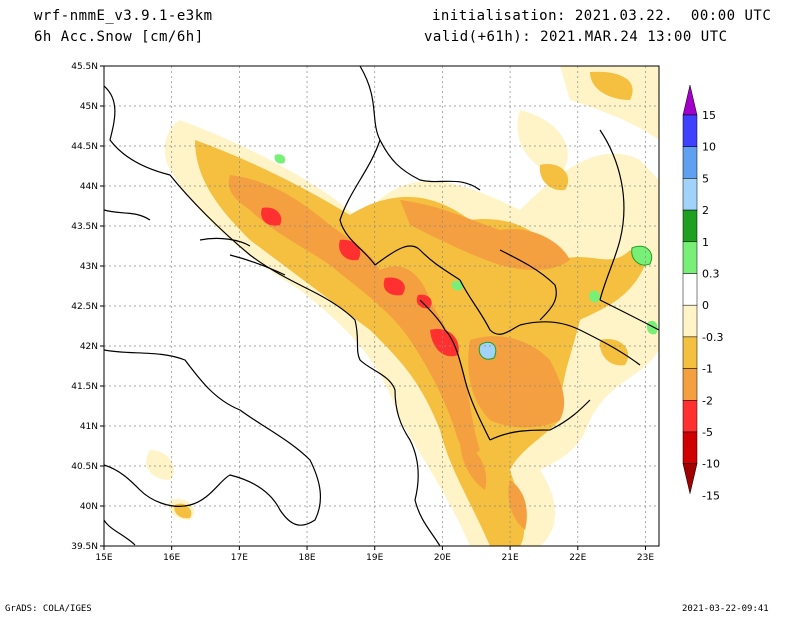 The image size is (800, 618). I want to click on colorbar-label: 5, so click(705, 178).